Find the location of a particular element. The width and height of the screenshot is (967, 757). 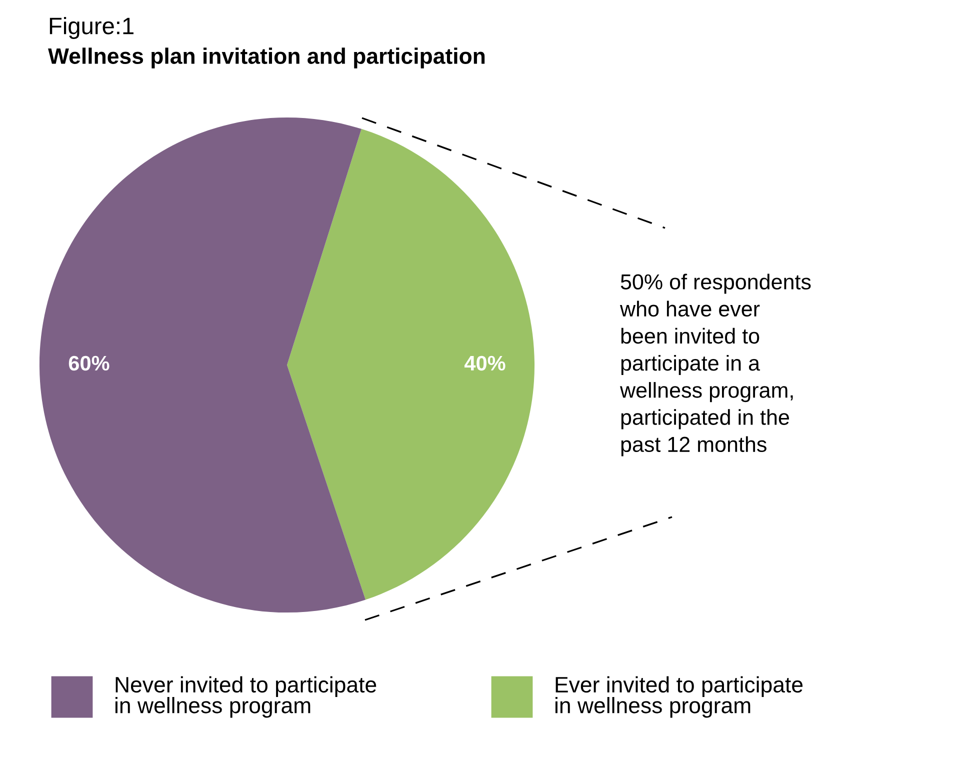

data-label: 60% is located at coordinates (89, 363).